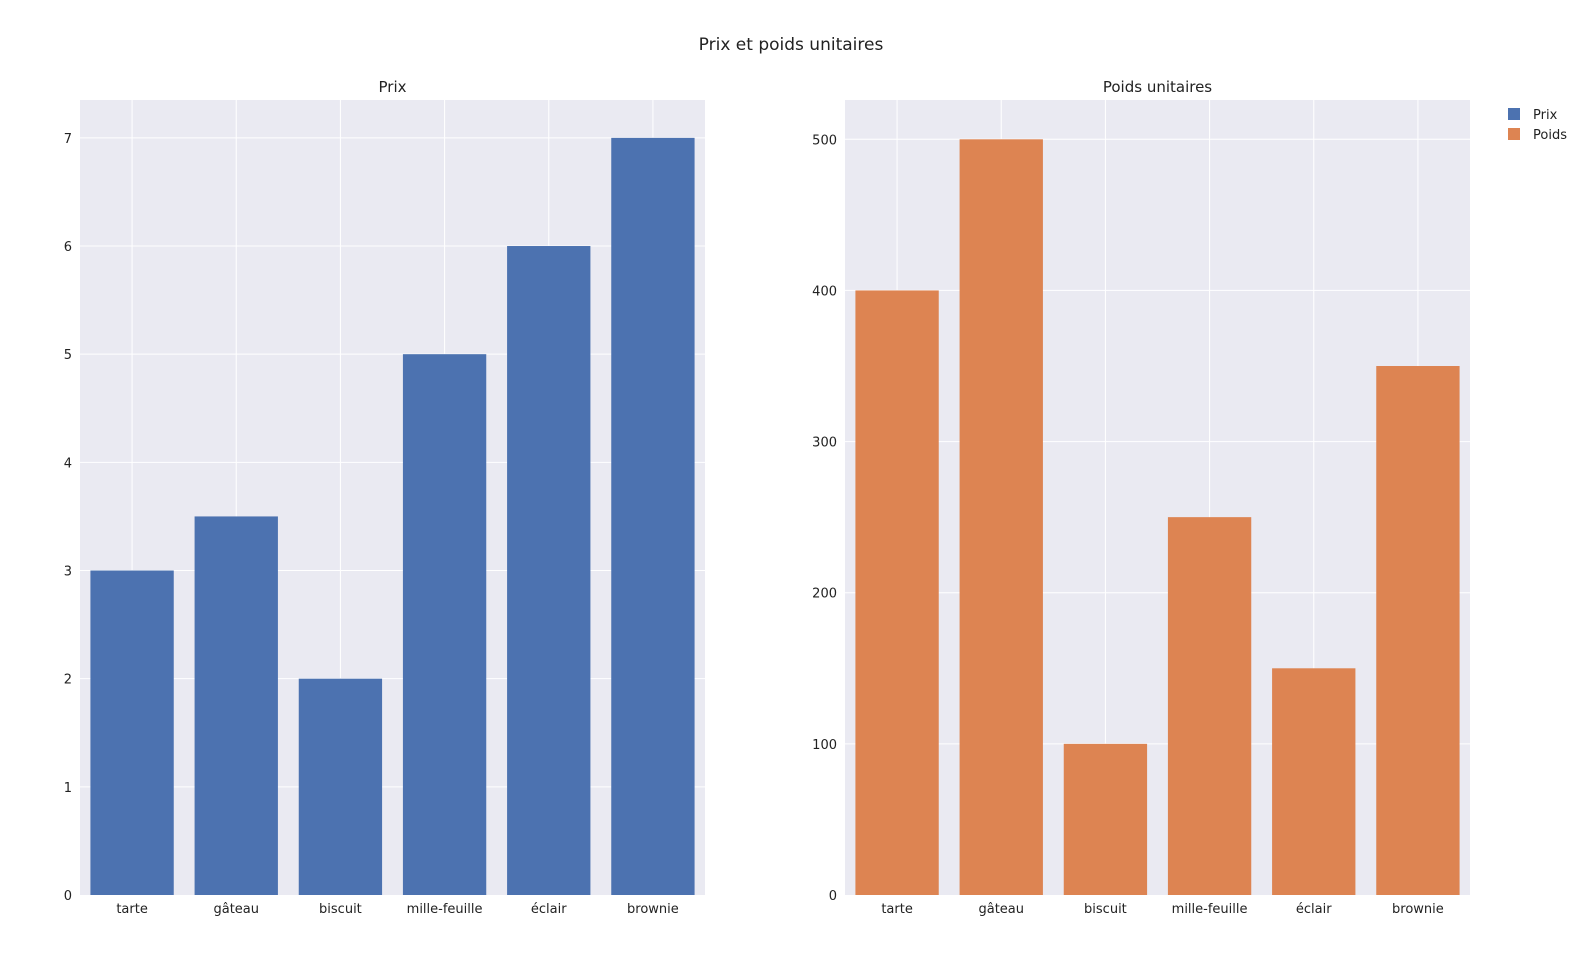 This screenshot has width=1583, height=970. What do you see at coordinates (1537, 125) in the screenshot?
I see `legend: Prix Poids` at bounding box center [1537, 125].